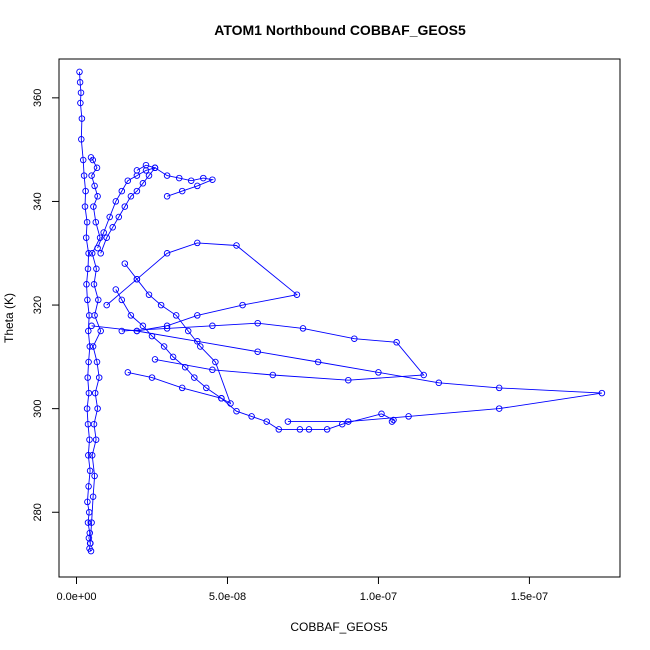 The height and width of the screenshot is (650, 650). What do you see at coordinates (76, 597) in the screenshot?
I see `x-tick-label: 0.0e+00` at bounding box center [76, 597].